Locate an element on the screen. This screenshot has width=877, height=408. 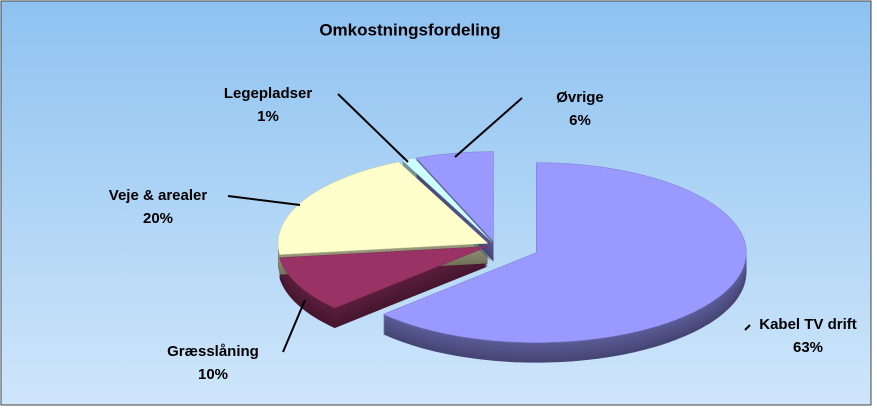
slice-label: Veje & arealer is located at coordinates (158, 195).